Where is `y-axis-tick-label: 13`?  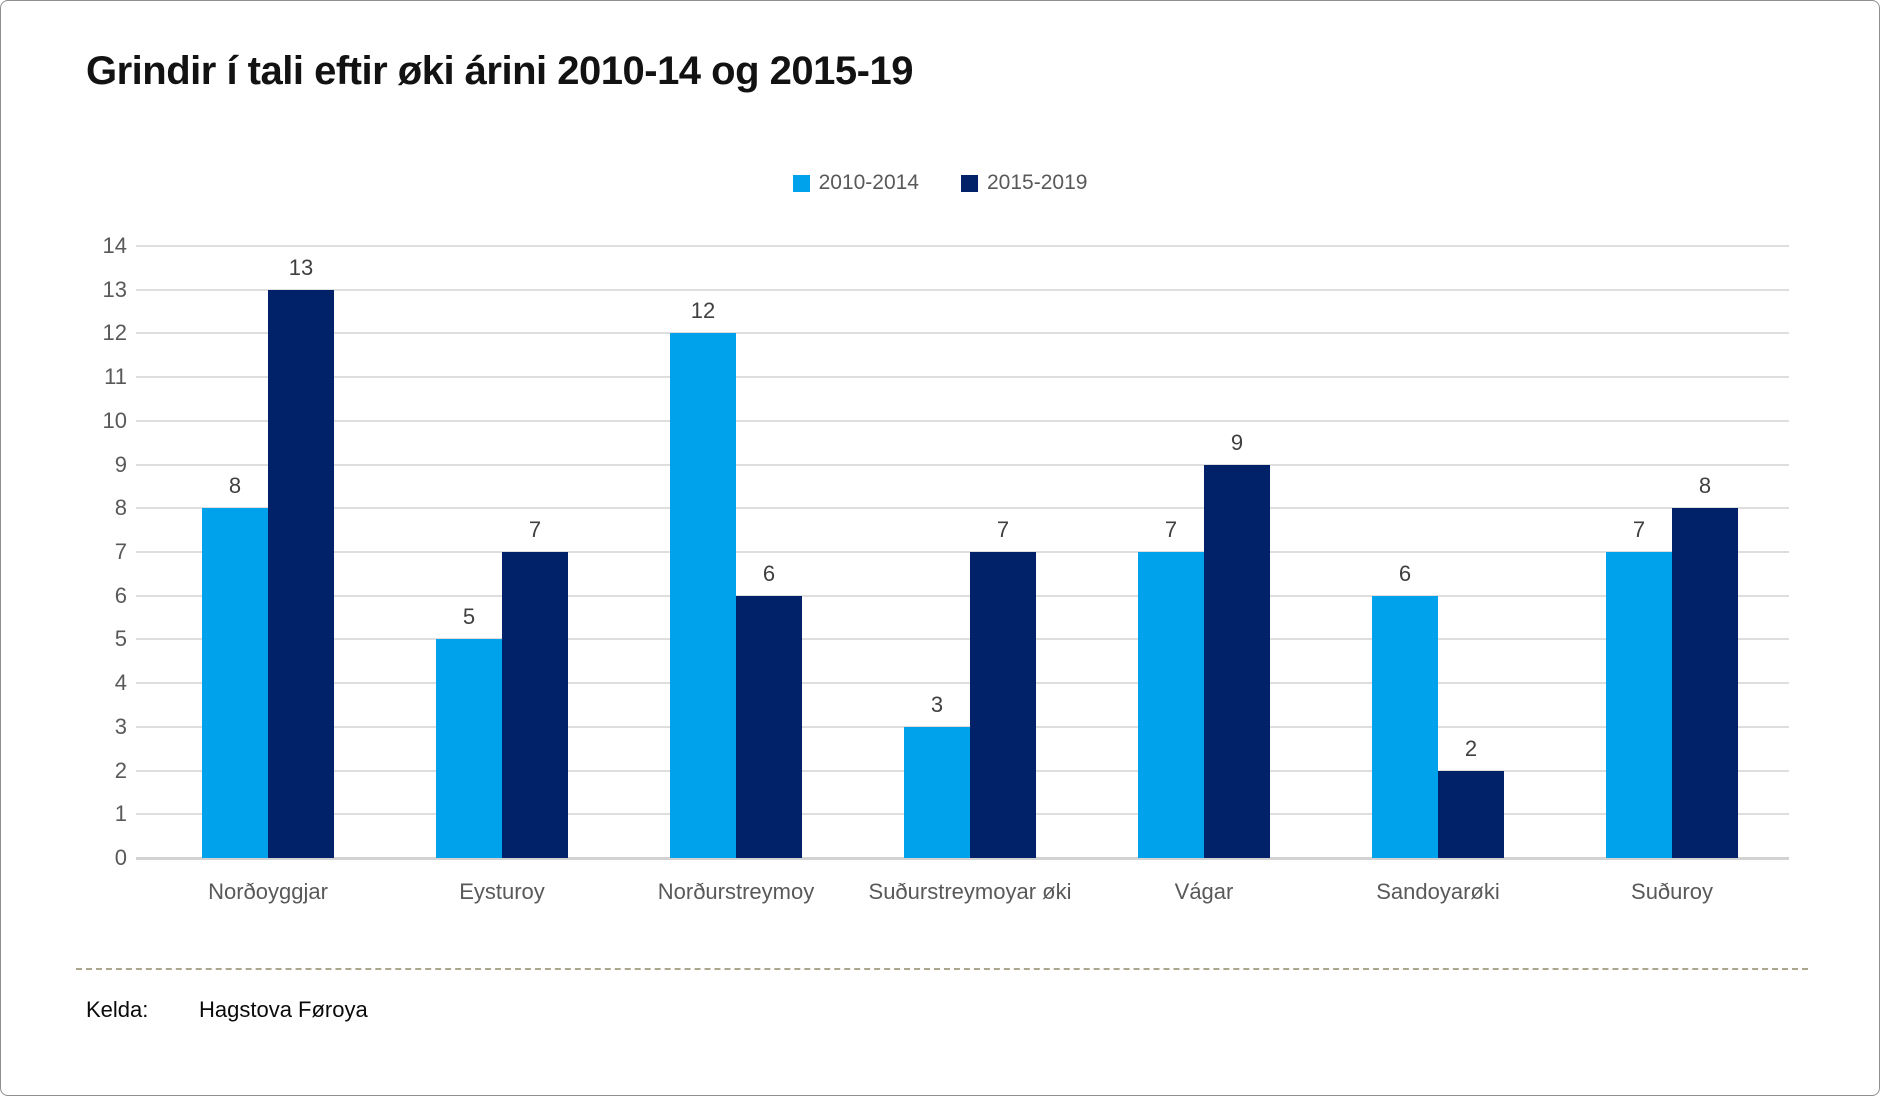 y-axis-tick-label: 13 is located at coordinates (114, 289).